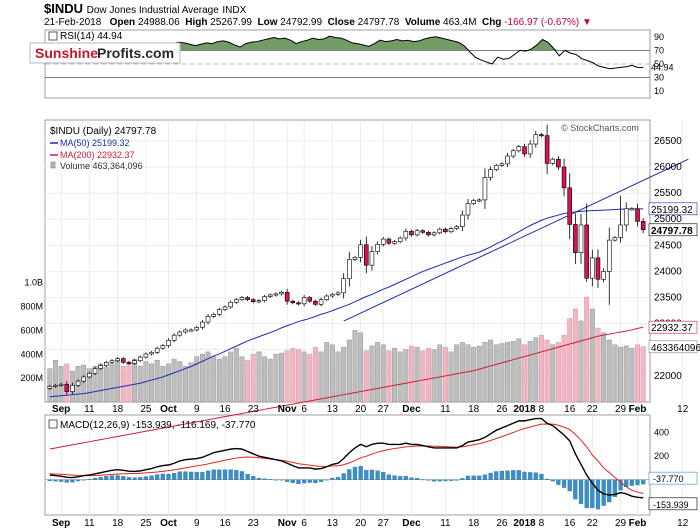 This screenshot has height=530, width=700. Describe the element at coordinates (673, 327) in the screenshot. I see `ma200-value-label-box` at that location.